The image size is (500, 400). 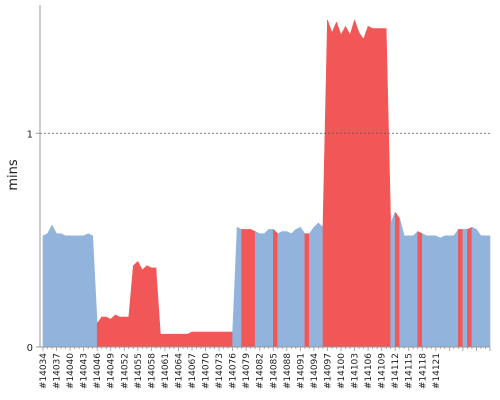 I want to click on y-tick-labels: 01, so click(x=33, y=241).